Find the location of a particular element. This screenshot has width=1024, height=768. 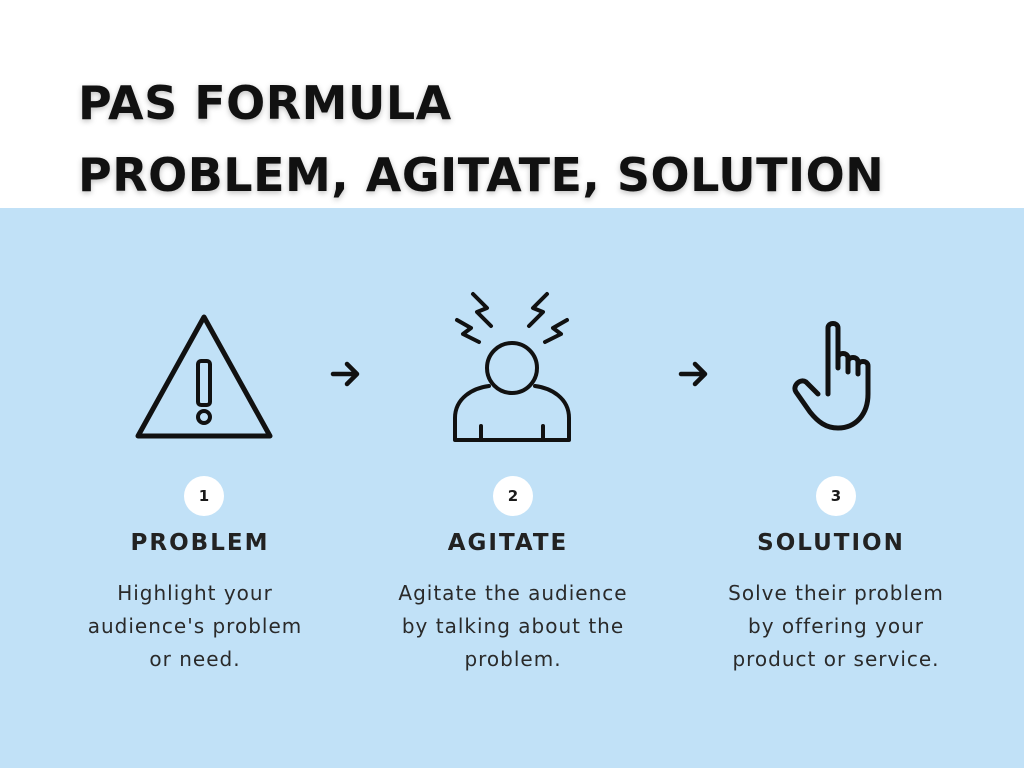

title-line-2: PROBLEM, AGITATE, SOLUTION is located at coordinates (481, 175).